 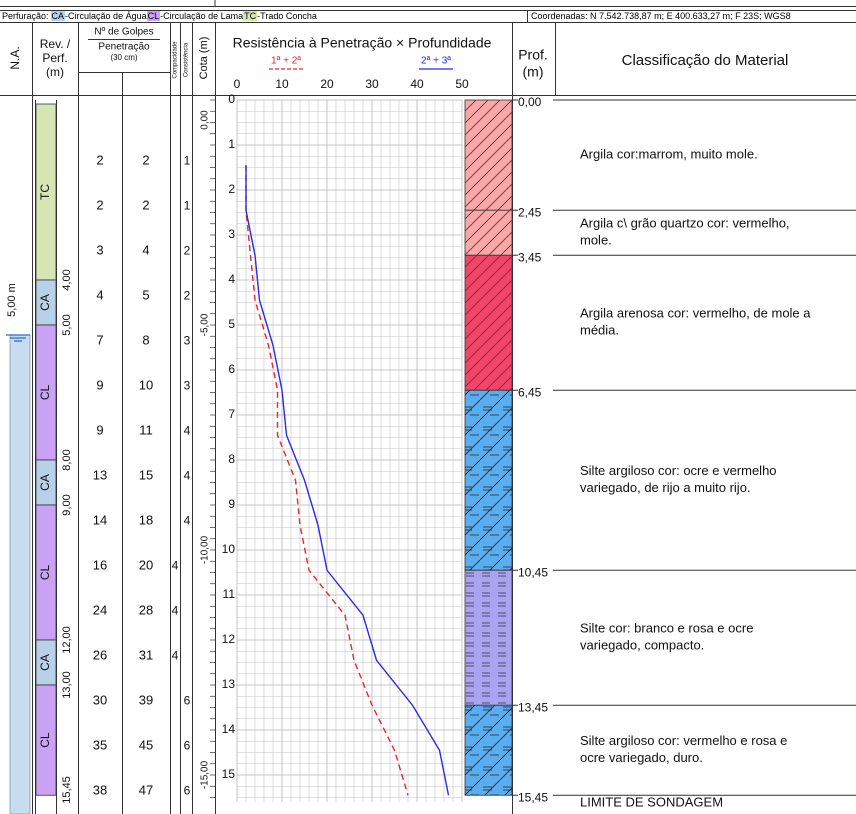 I want to click on blows-12: 24, so click(x=100, y=610).